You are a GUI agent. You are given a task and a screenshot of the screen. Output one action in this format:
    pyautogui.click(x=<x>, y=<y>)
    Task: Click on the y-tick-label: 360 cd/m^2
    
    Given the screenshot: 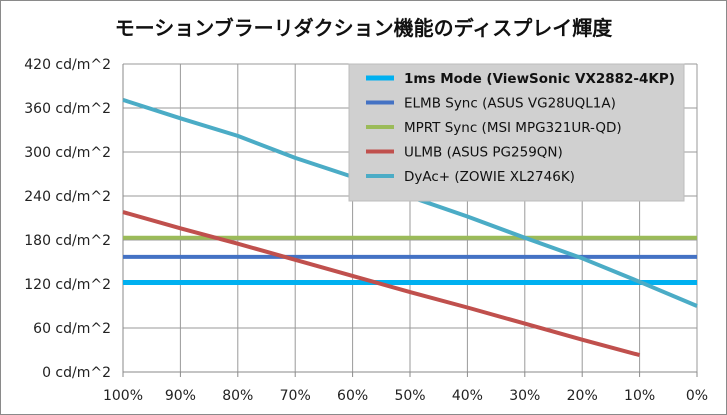 What is the action you would take?
    pyautogui.click(x=67, y=109)
    